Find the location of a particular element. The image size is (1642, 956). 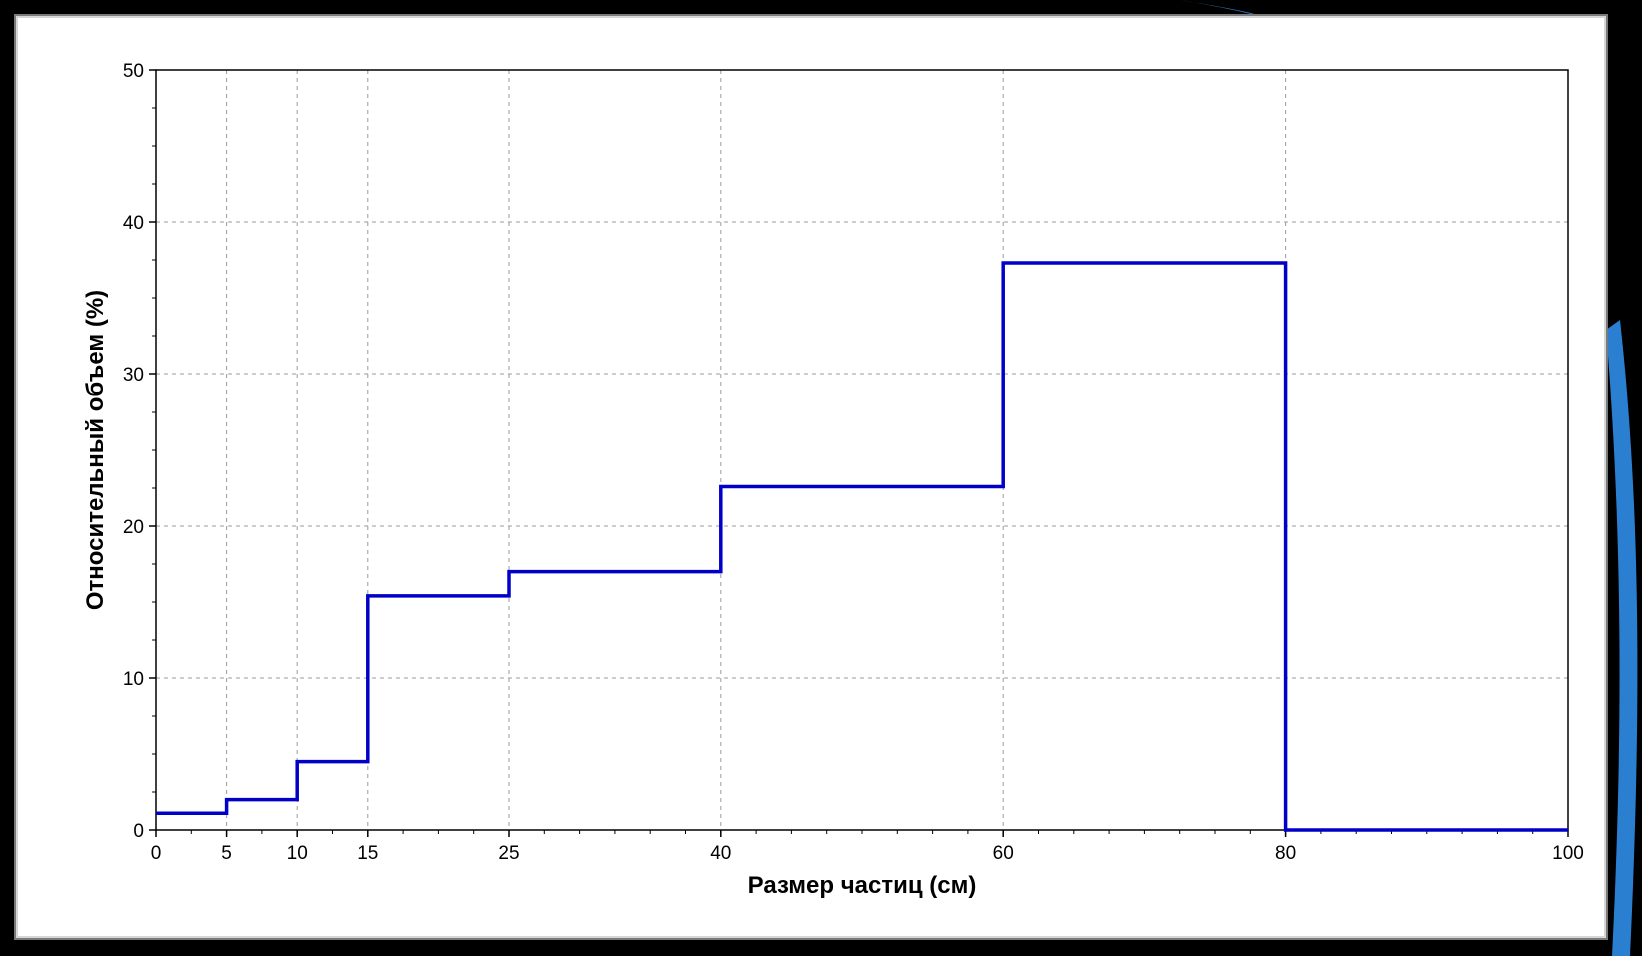

y-axis-title: Относительный объем (%) is located at coordinates (95, 450).